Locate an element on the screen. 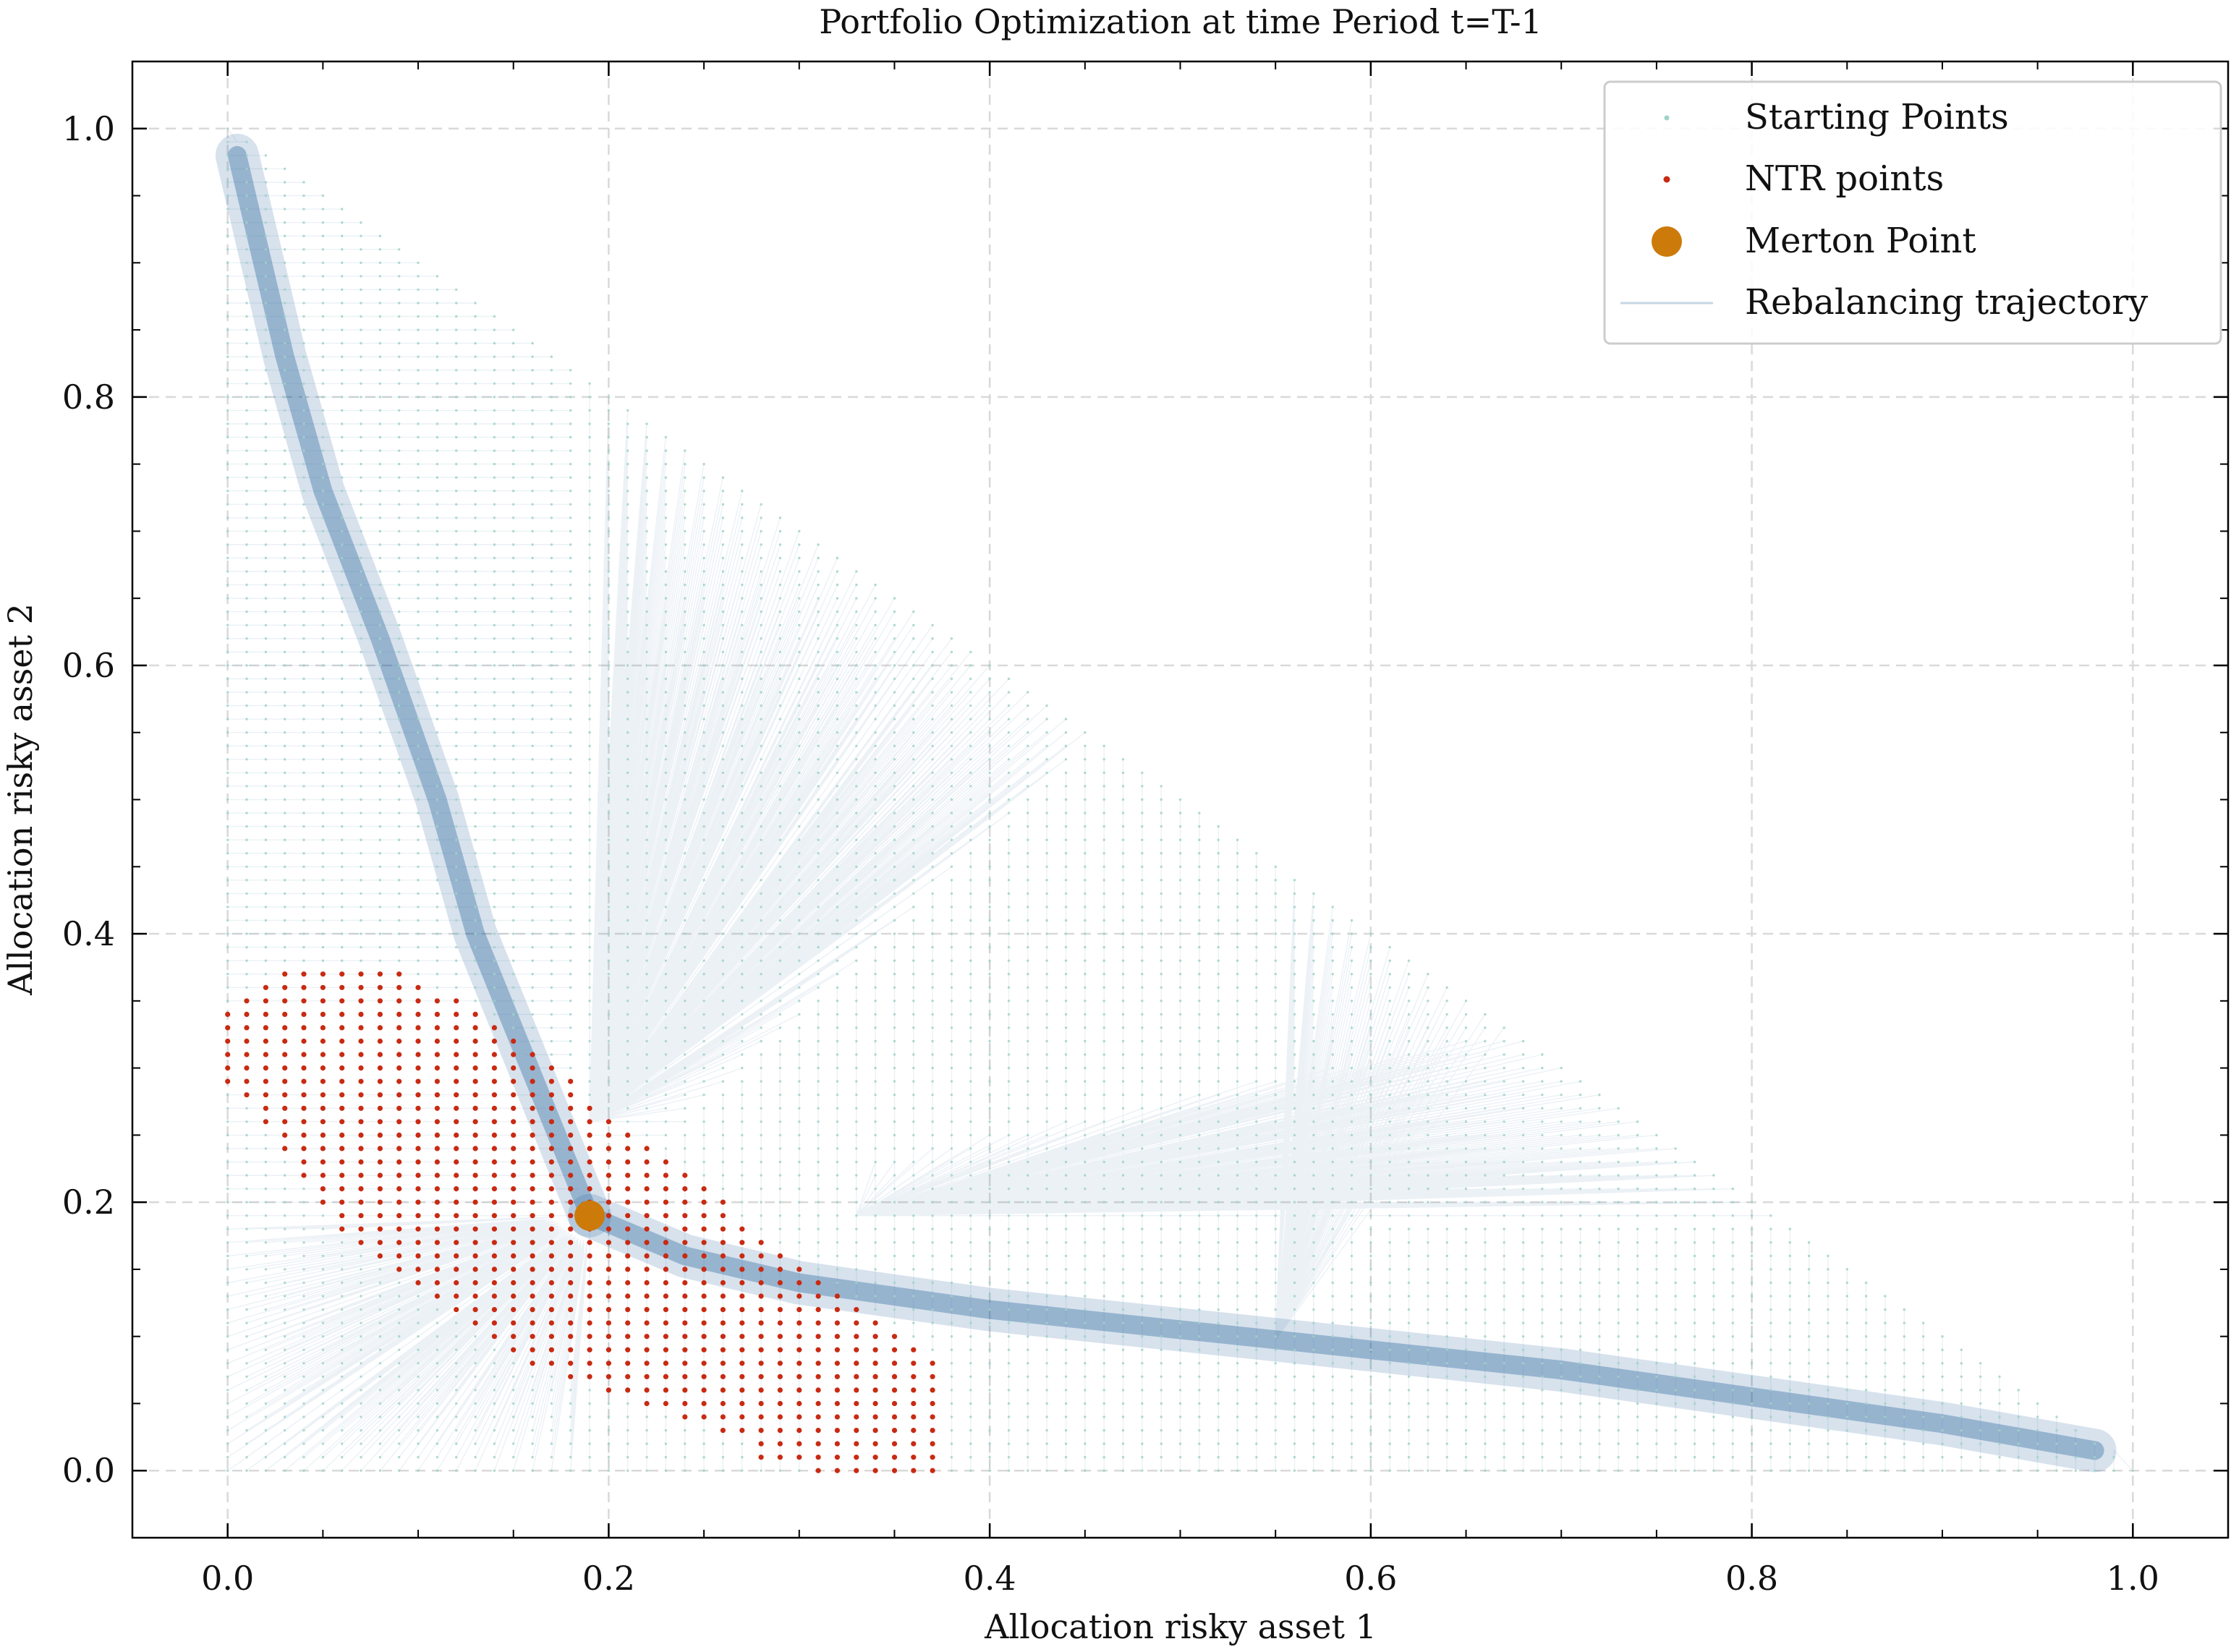  legend-marker-ntr-points is located at coordinates (1666, 179).